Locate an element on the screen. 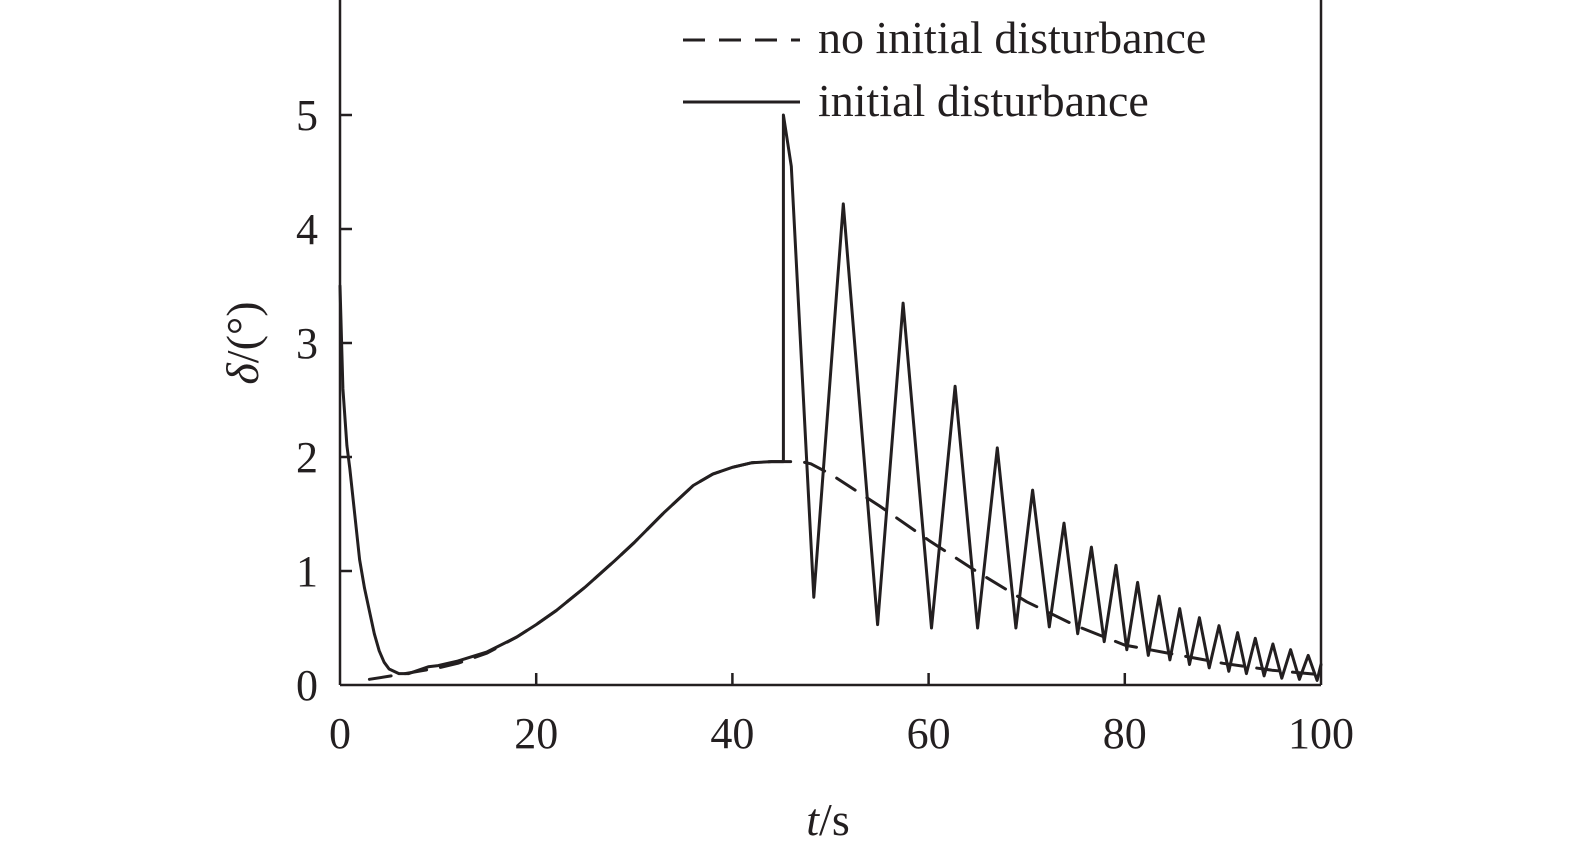 This screenshot has height=854, width=1575. legend-label-disturbance: initial disturbance is located at coordinates (983, 100).